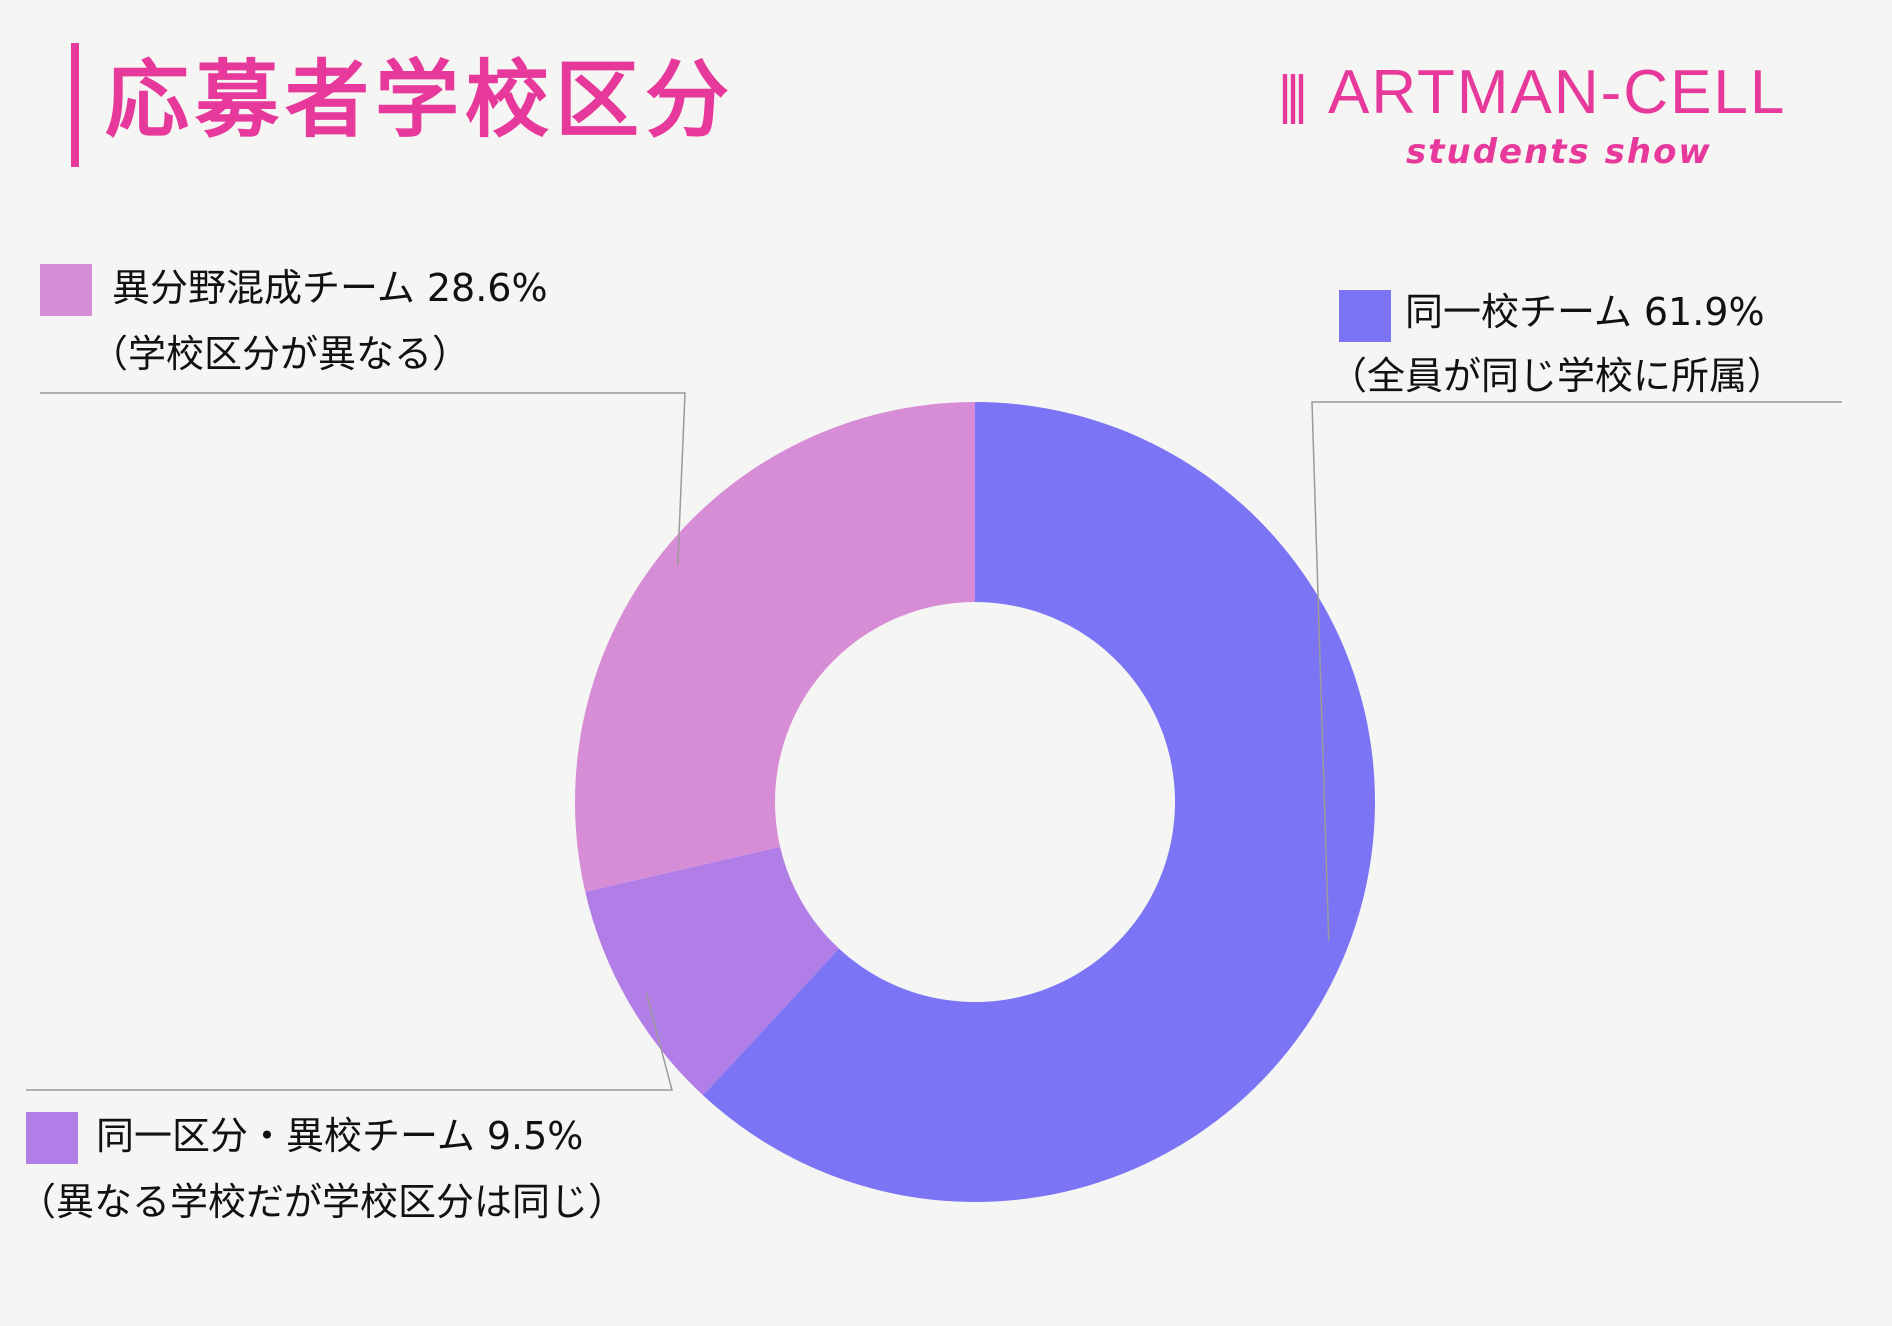 This screenshot has width=1892, height=1326. What do you see at coordinates (322, 1202) in the screenshot?
I see `label-note: （異なる学校だが学校区分は同じ）` at bounding box center [322, 1202].